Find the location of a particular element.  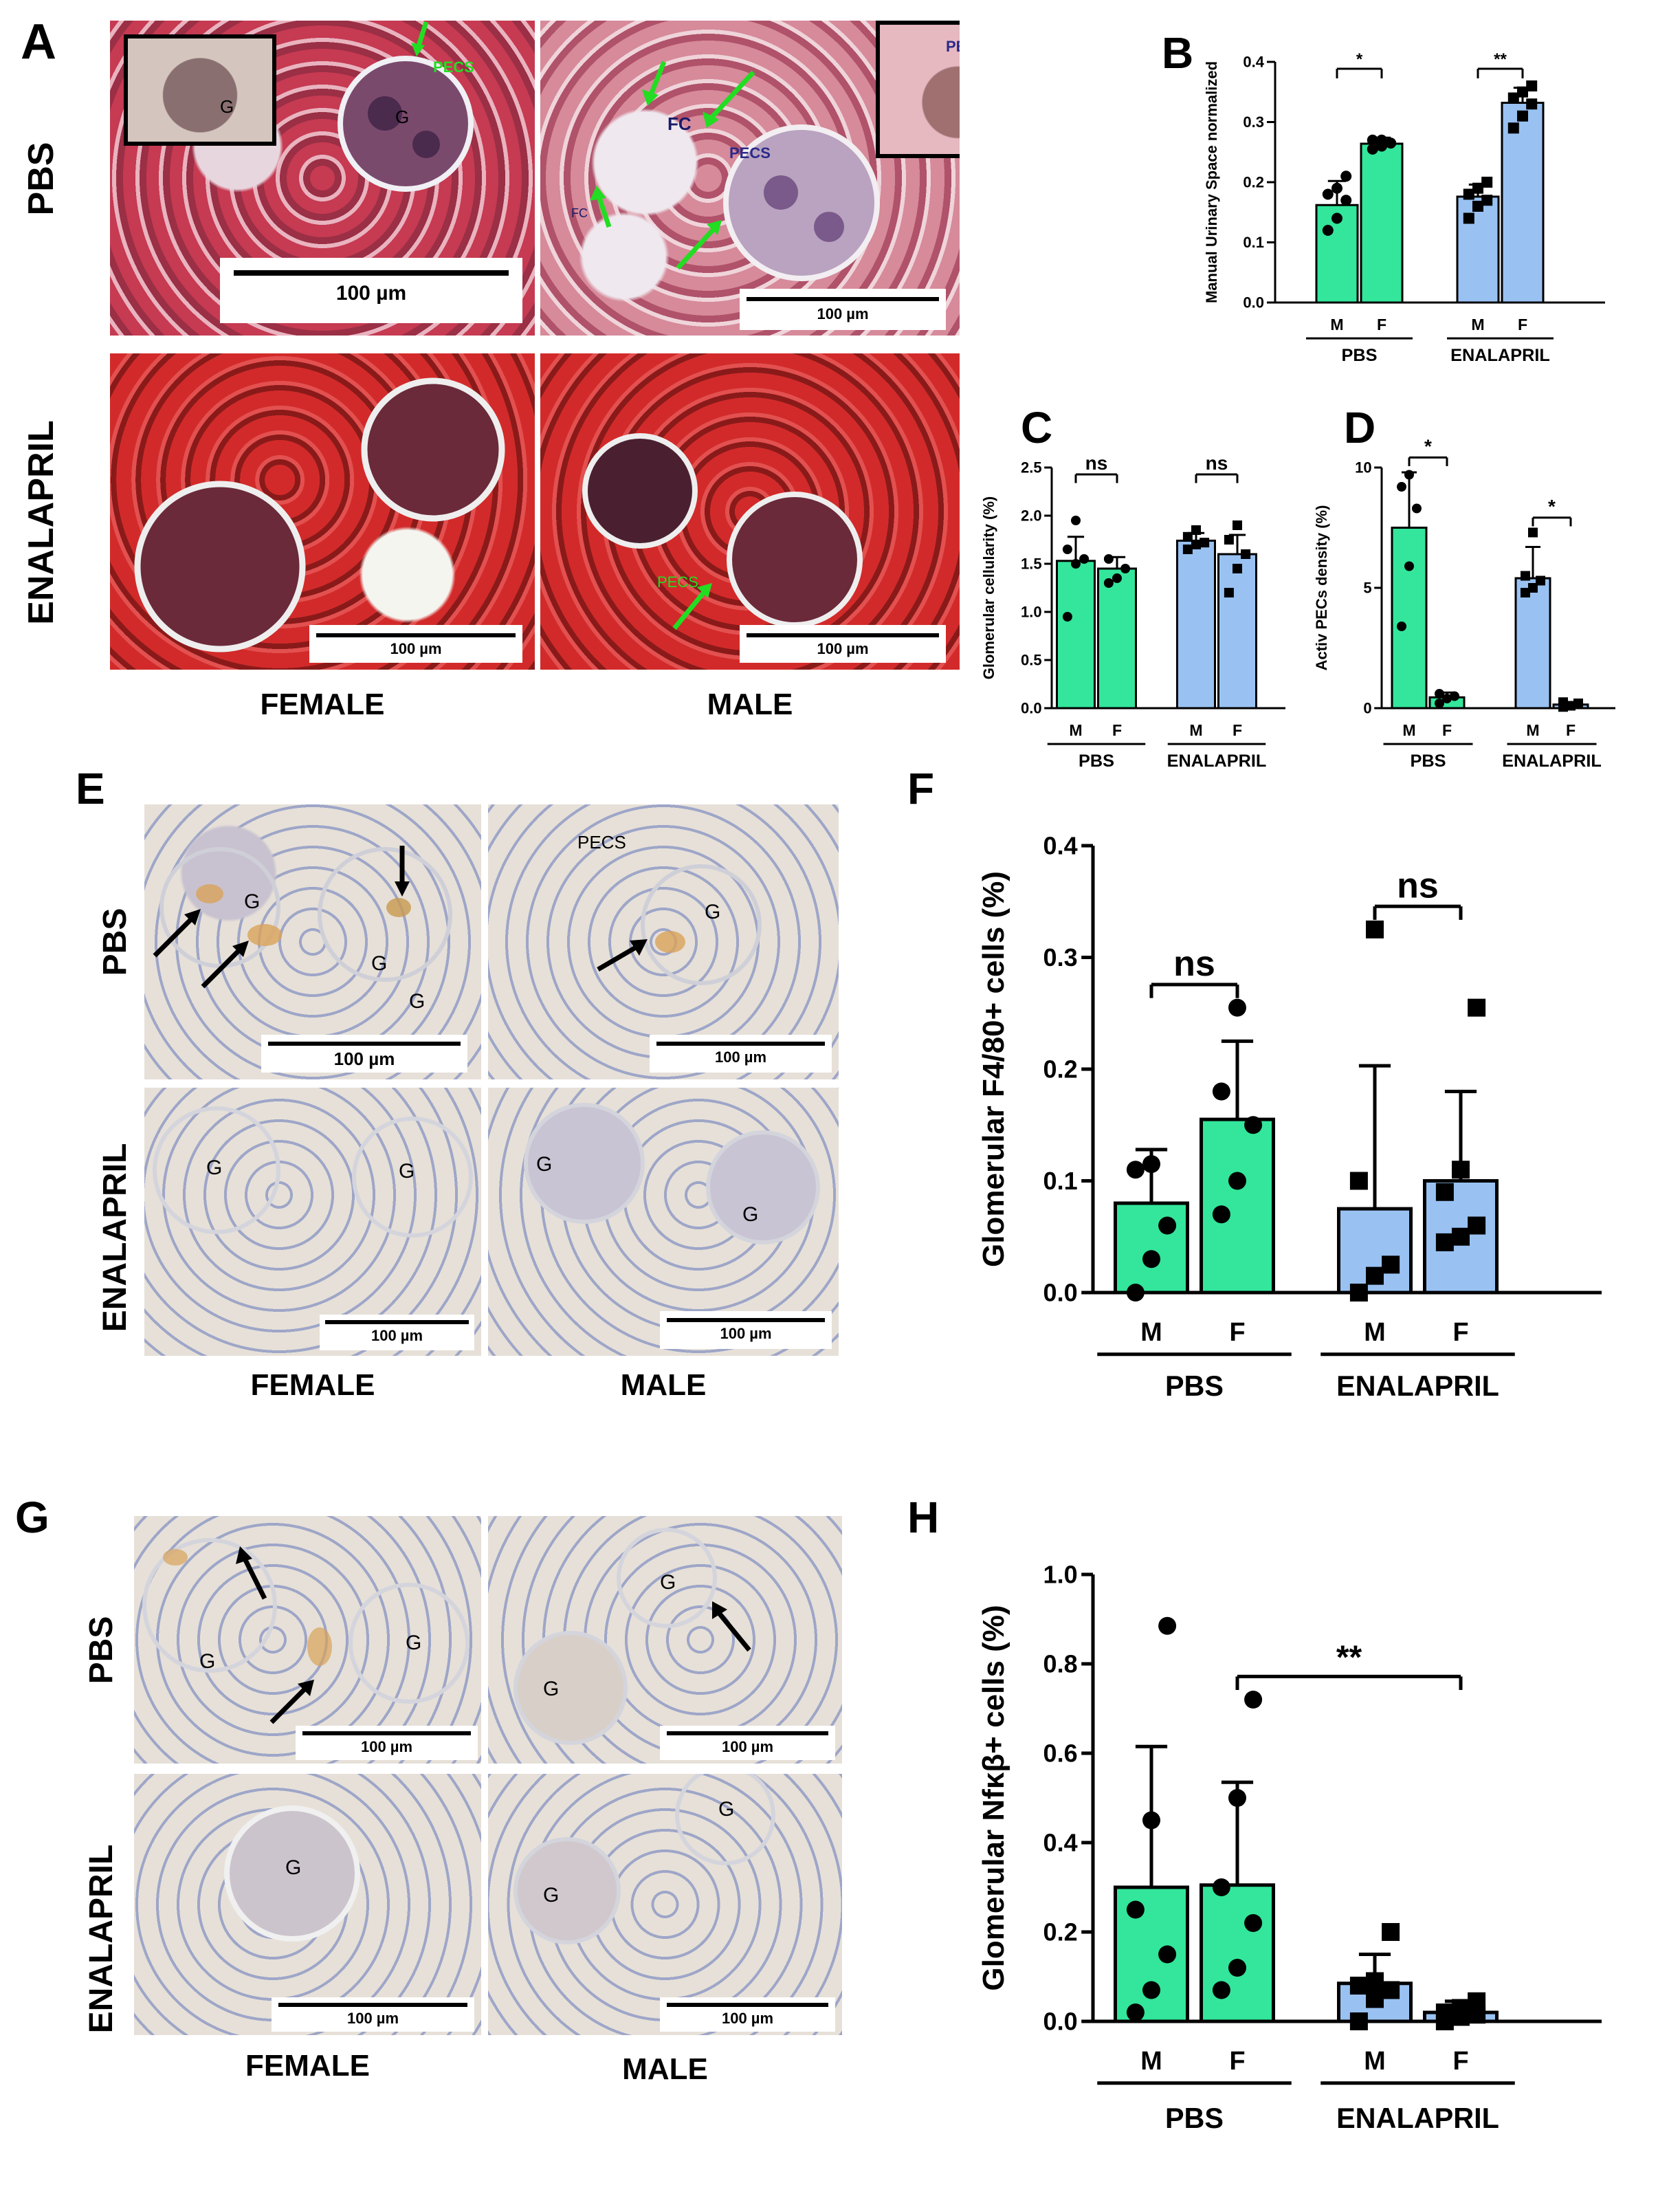

panel-e-row-label-pbs: PBS is located at coordinates (115, 942).